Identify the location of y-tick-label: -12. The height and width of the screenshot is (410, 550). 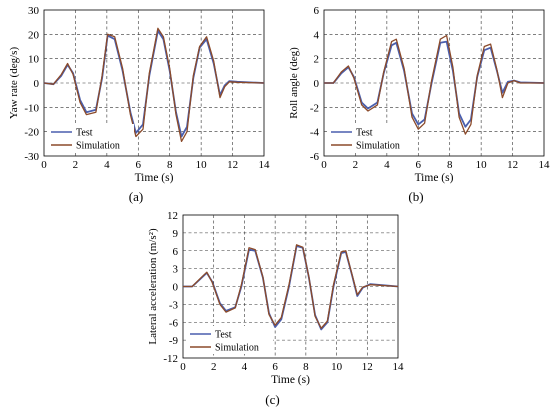
(170, 359).